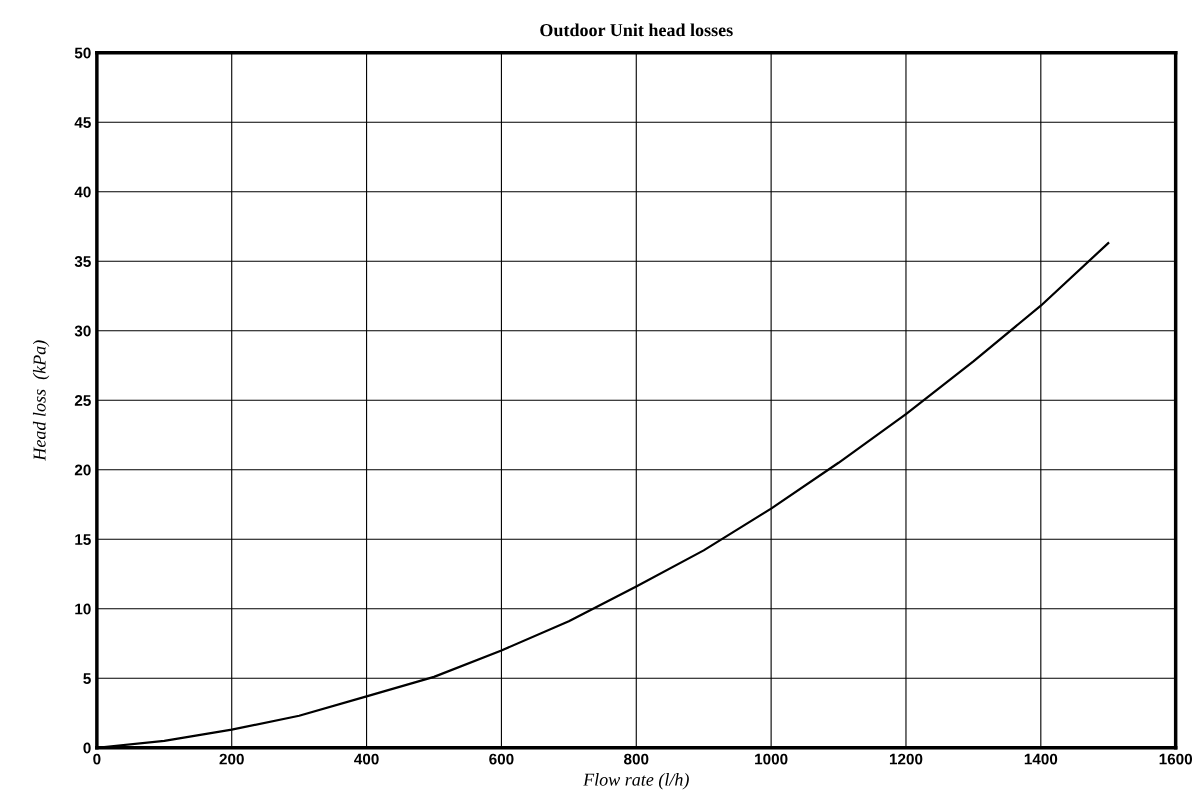 The width and height of the screenshot is (1196, 811). Describe the element at coordinates (83, 609) in the screenshot. I see `y-tick-label: 10` at that location.